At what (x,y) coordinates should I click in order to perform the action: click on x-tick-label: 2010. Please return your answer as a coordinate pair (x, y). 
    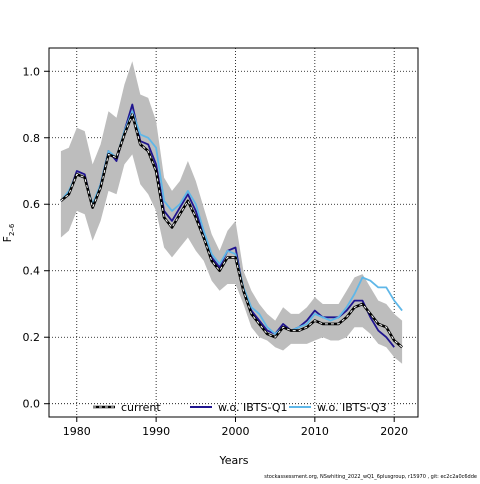
    Looking at the image, I should click on (315, 431).